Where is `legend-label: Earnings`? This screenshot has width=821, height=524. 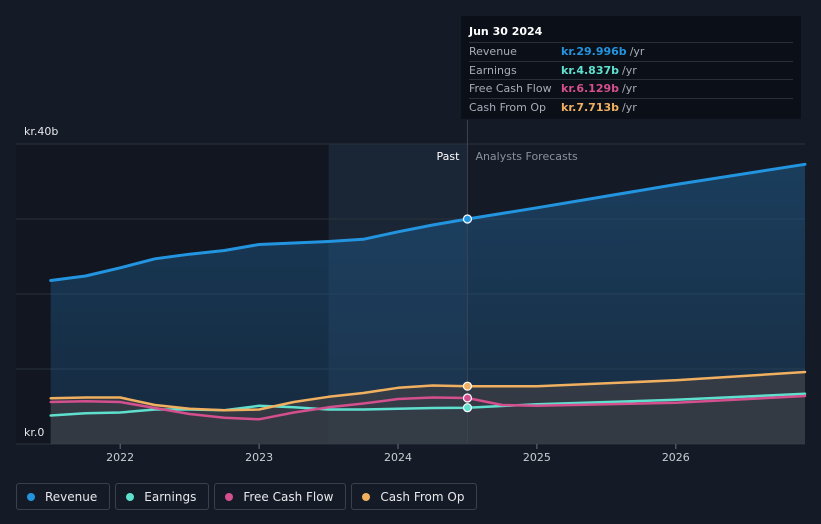
legend-label: Earnings is located at coordinates (170, 496).